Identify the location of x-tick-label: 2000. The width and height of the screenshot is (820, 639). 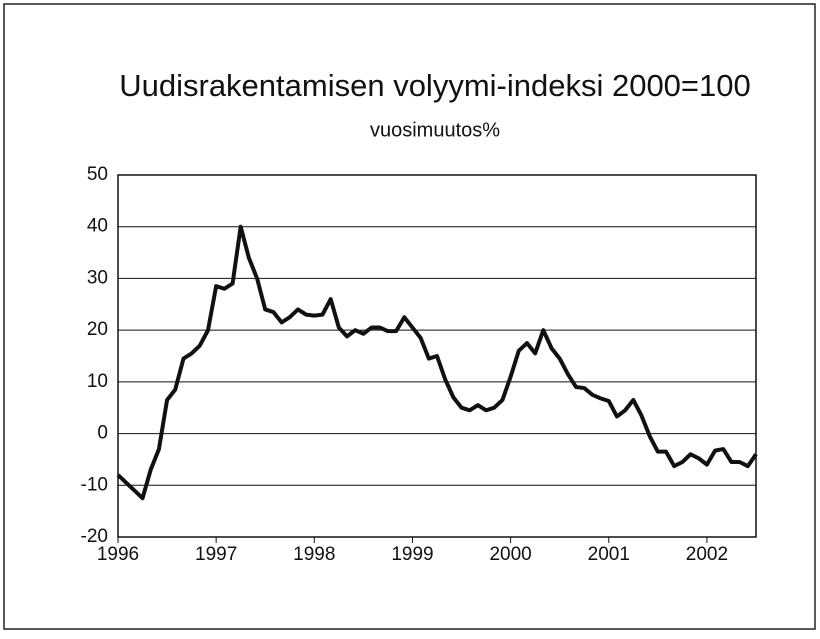
(510, 554).